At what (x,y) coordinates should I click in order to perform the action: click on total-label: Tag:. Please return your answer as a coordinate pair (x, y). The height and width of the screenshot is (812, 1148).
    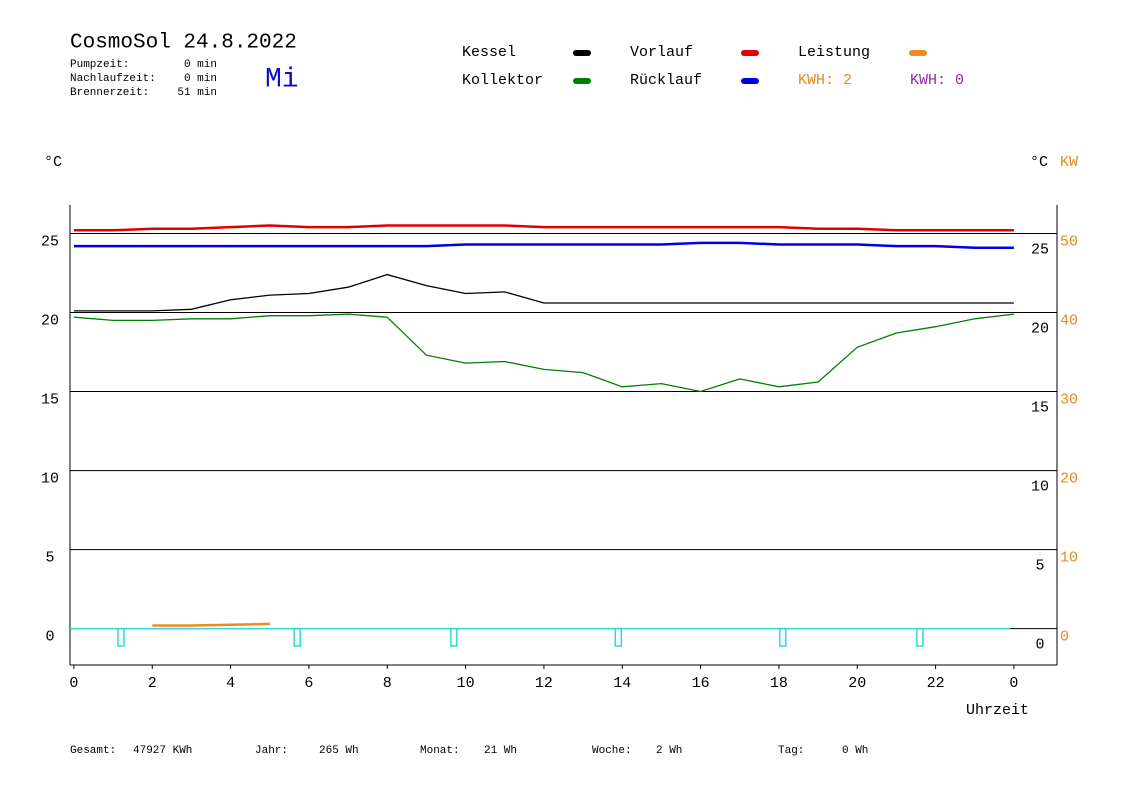
    Looking at the image, I should click on (791, 751).